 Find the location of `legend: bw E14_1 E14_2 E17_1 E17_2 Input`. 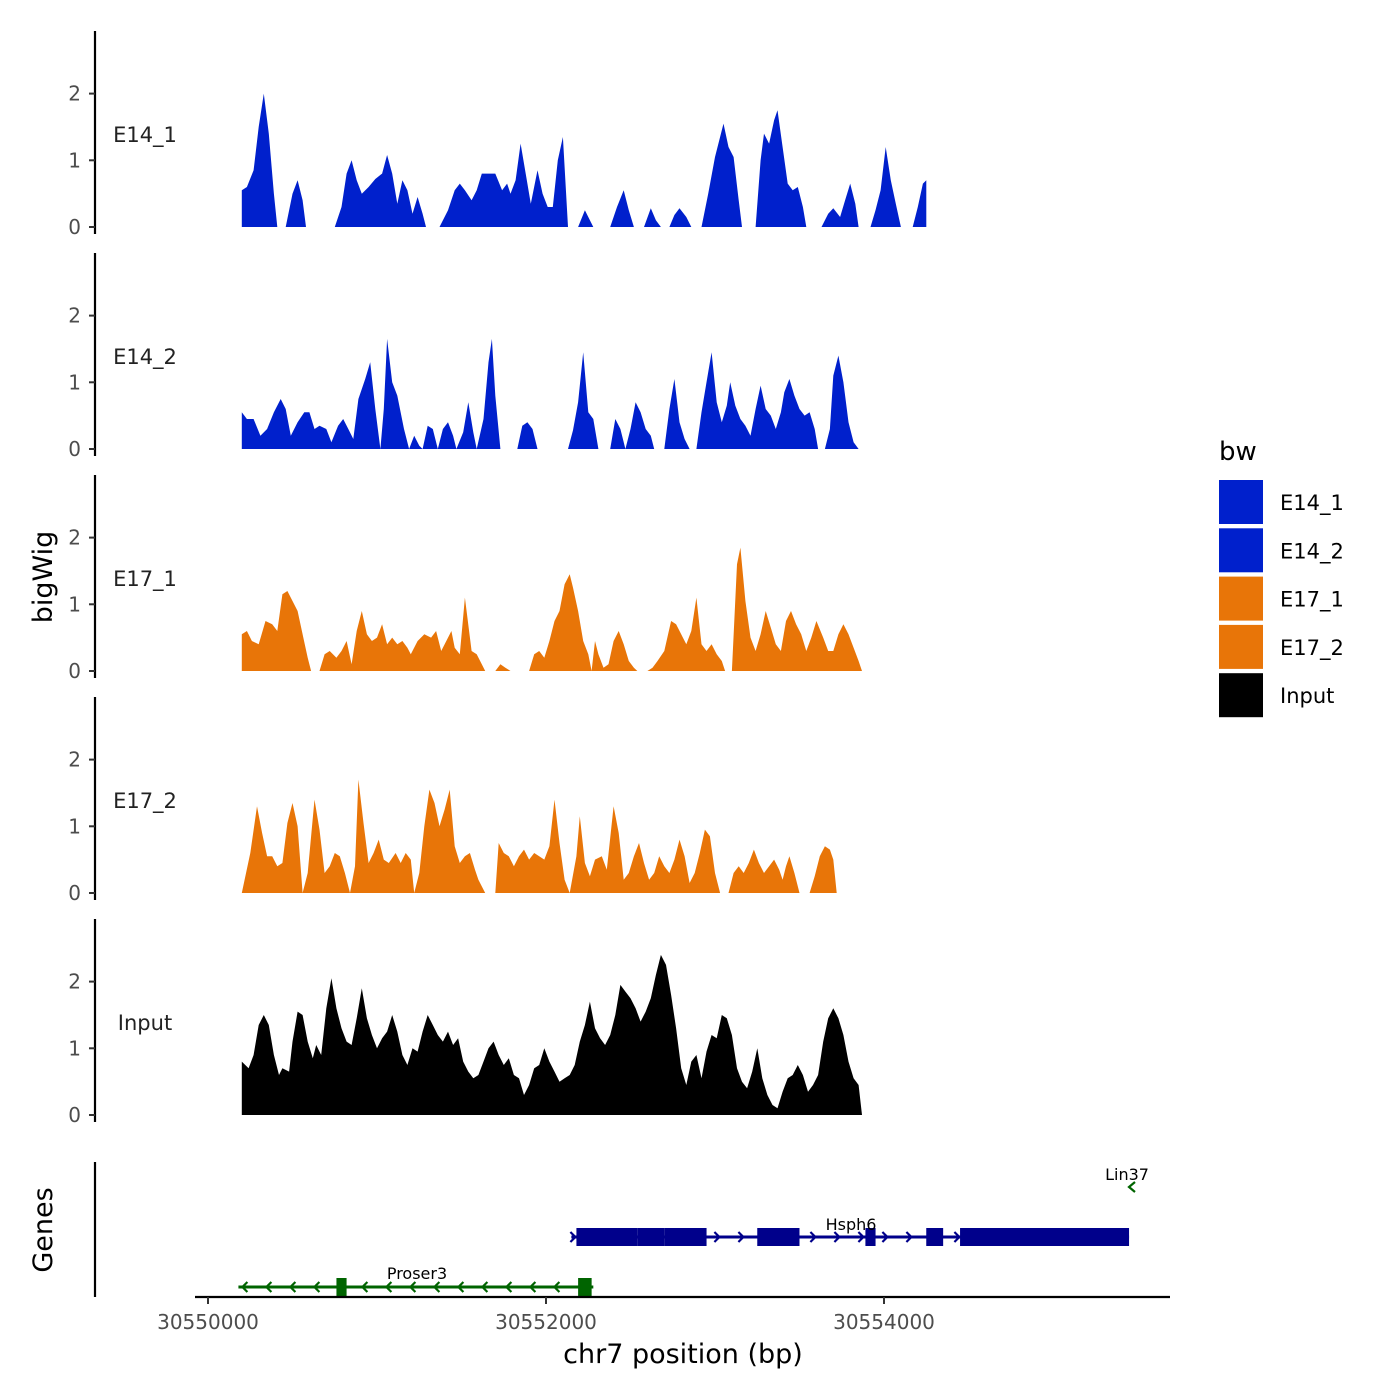

legend: bw E14_1 E14_2 E17_1 E17_2 Input is located at coordinates (1281, 577).